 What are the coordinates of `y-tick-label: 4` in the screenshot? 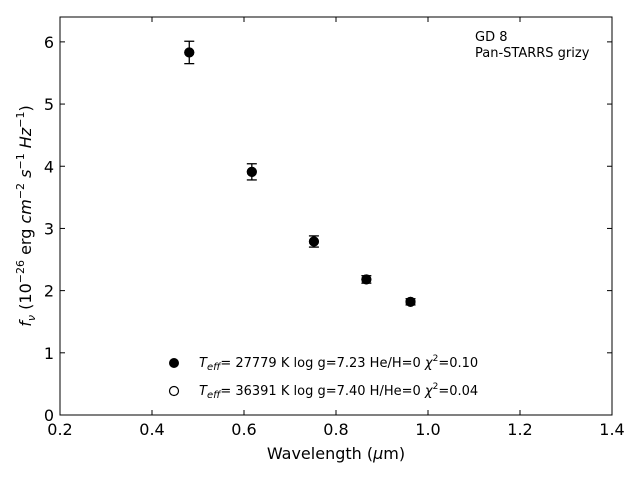 It's located at (49, 166).